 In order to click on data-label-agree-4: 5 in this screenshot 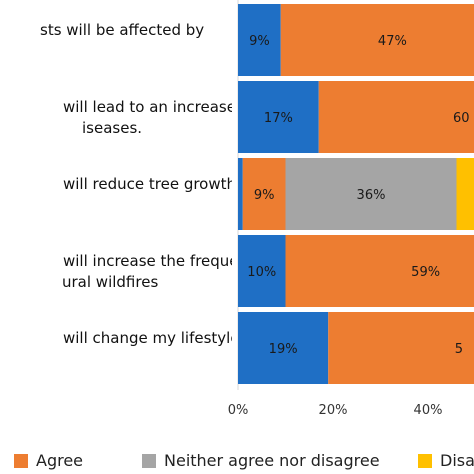, I will do `click(459, 349)`.